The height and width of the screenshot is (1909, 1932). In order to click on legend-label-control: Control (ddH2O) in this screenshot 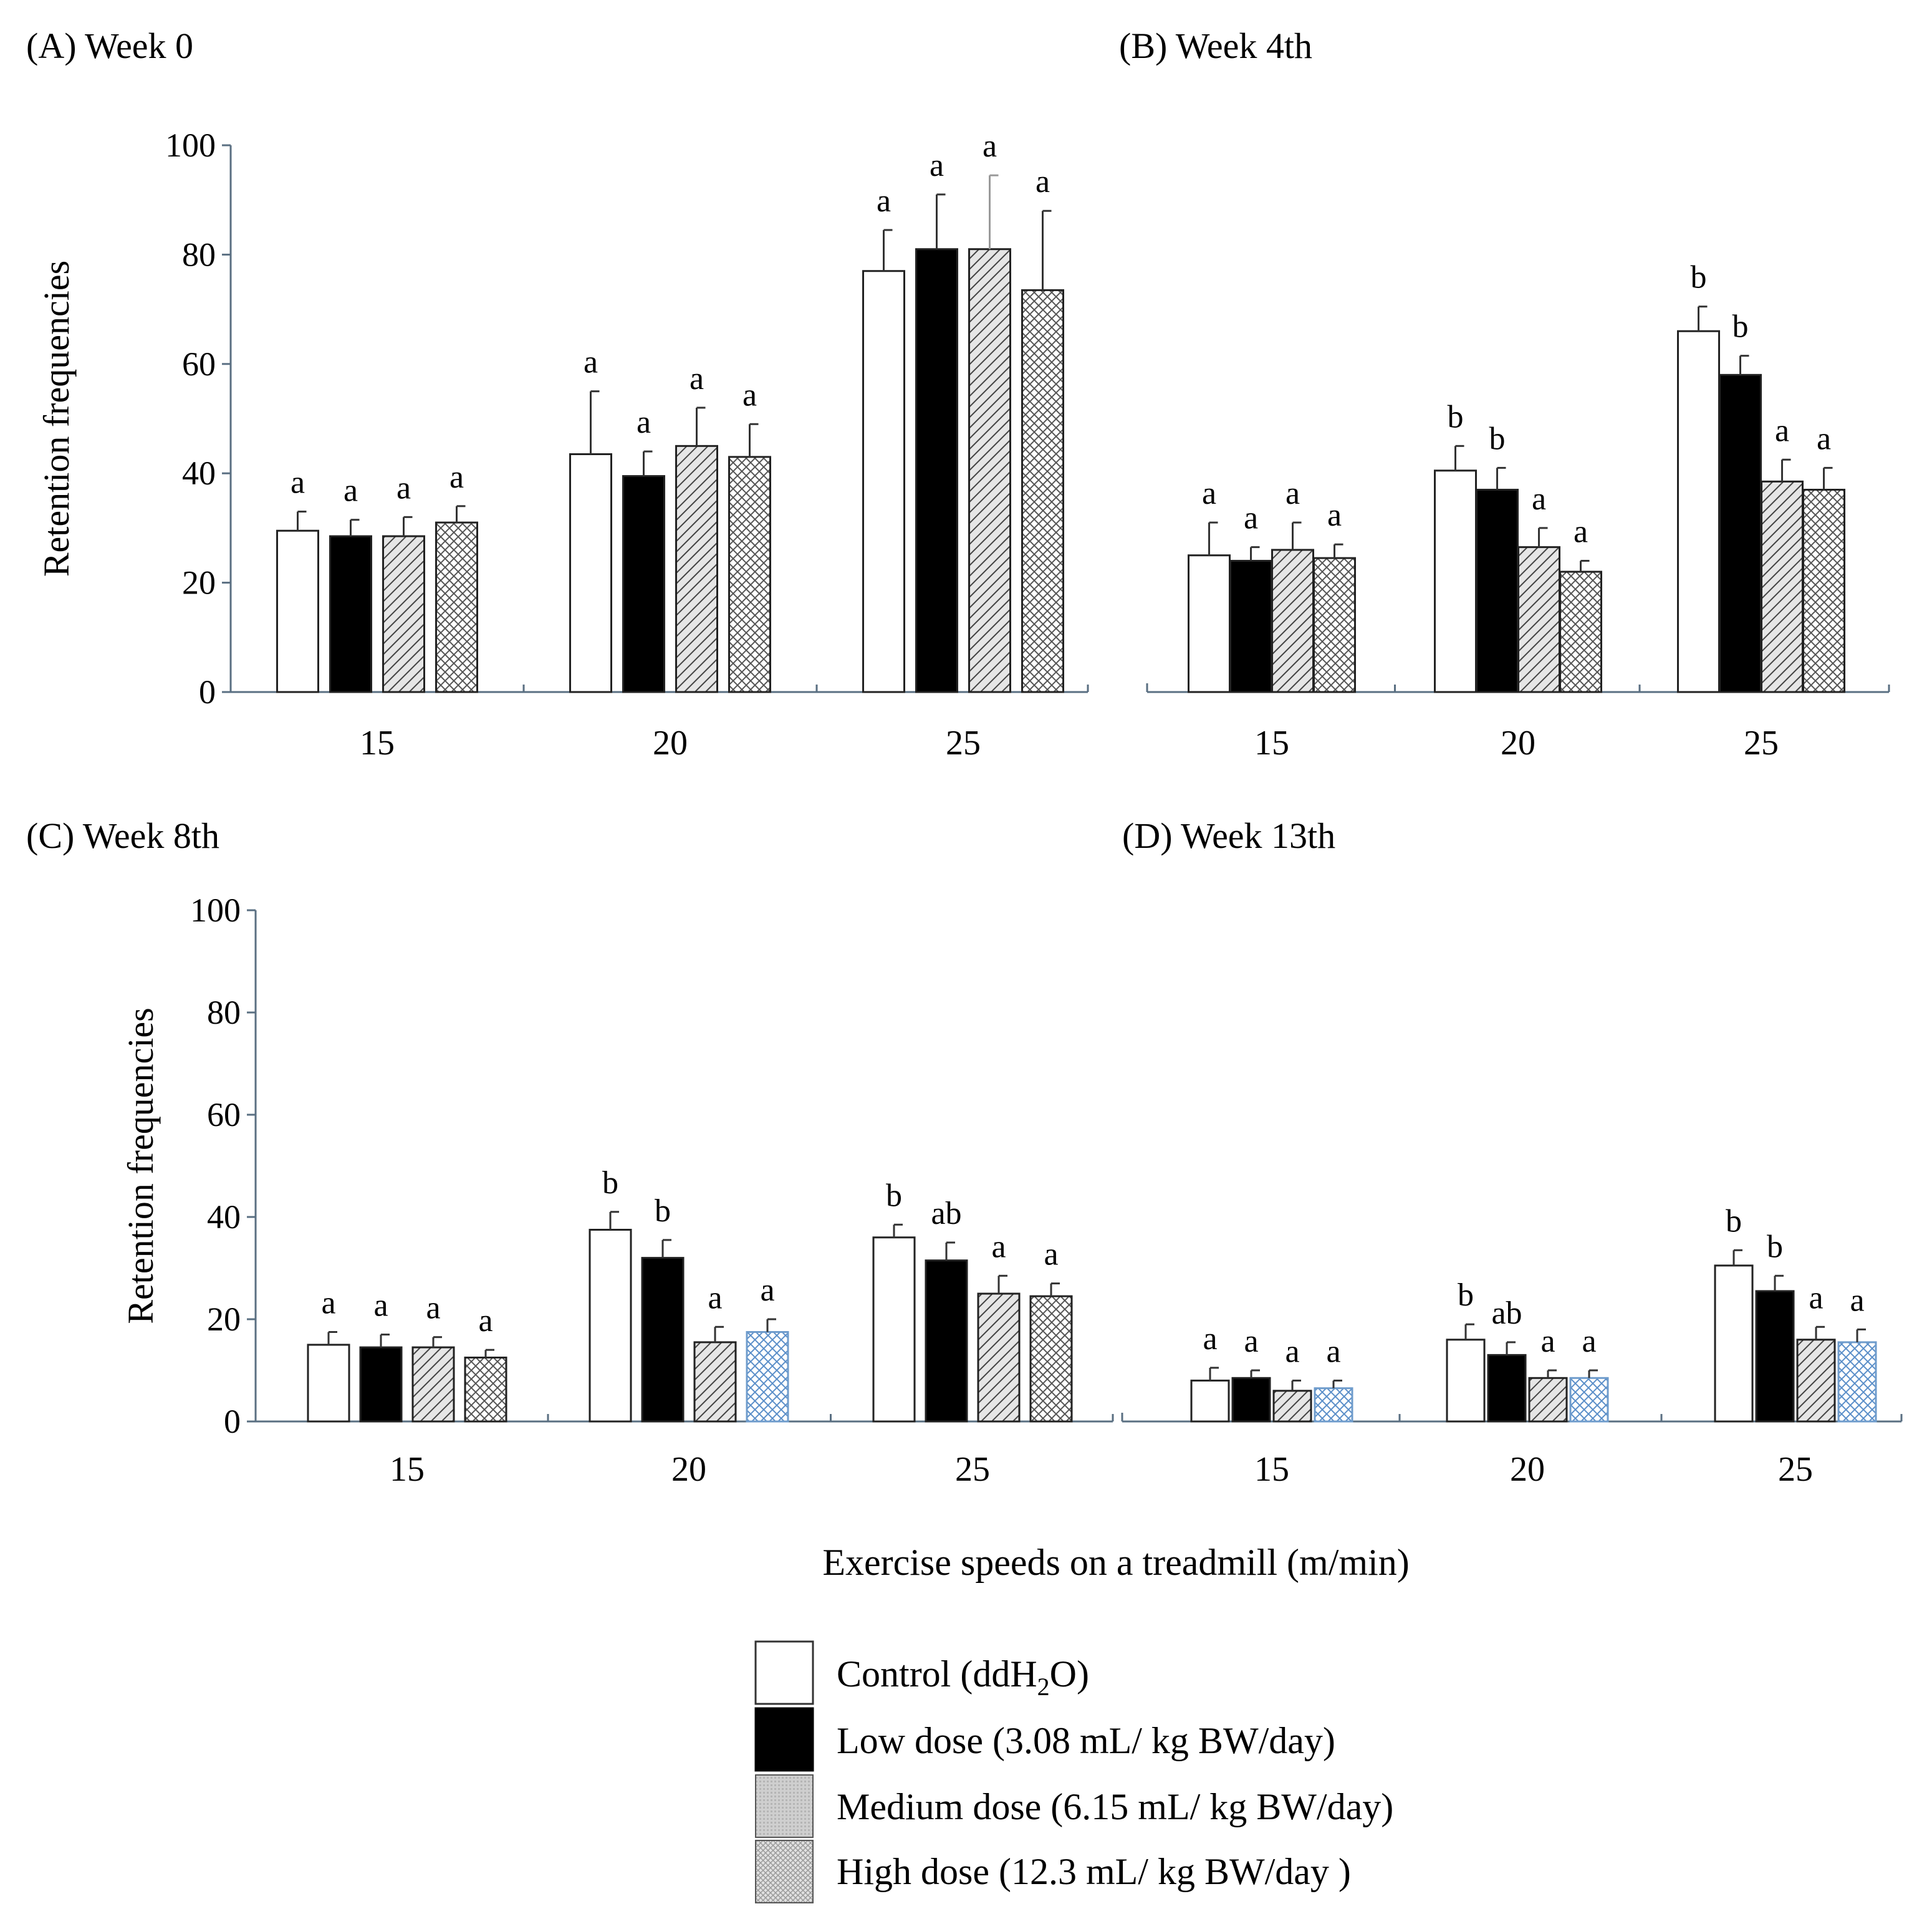, I will do `click(963, 1677)`.